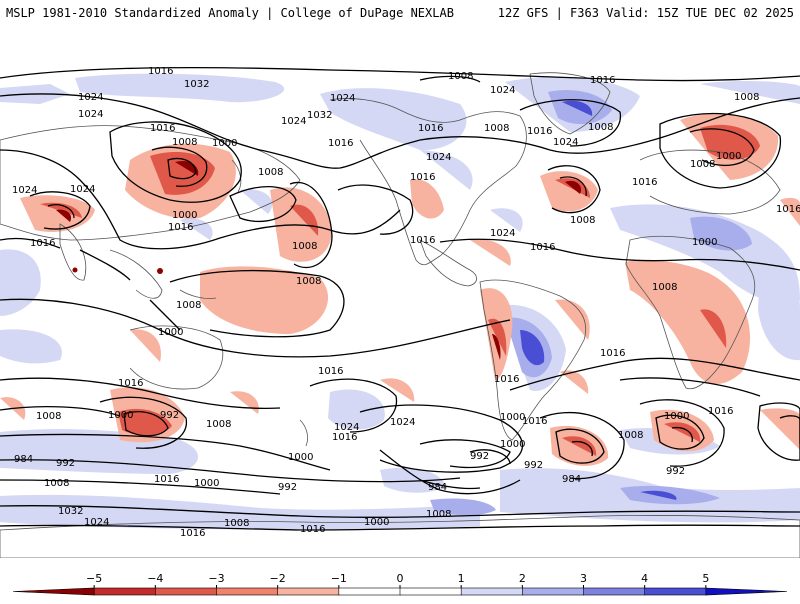  What do you see at coordinates (278, 578) in the screenshot?
I see `colorbar-tick-label: −2` at bounding box center [278, 578].